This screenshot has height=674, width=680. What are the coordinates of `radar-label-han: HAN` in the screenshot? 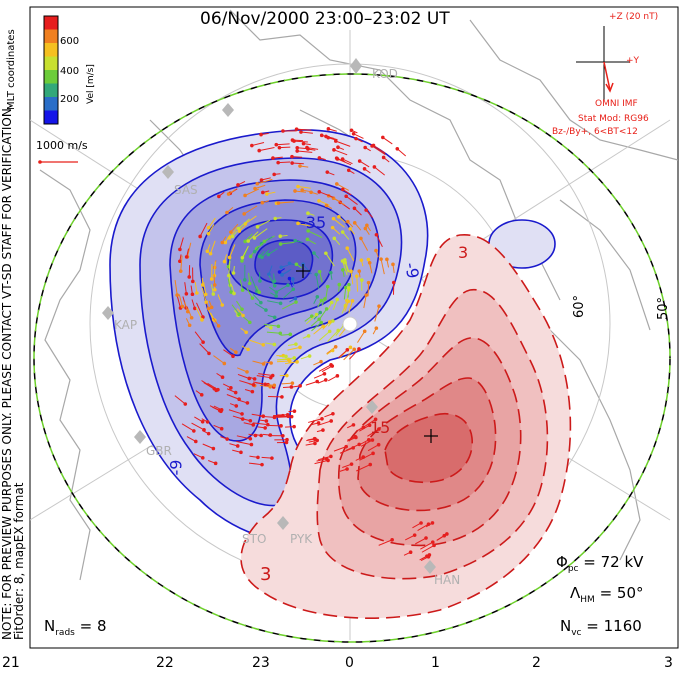 It's located at (447, 580).